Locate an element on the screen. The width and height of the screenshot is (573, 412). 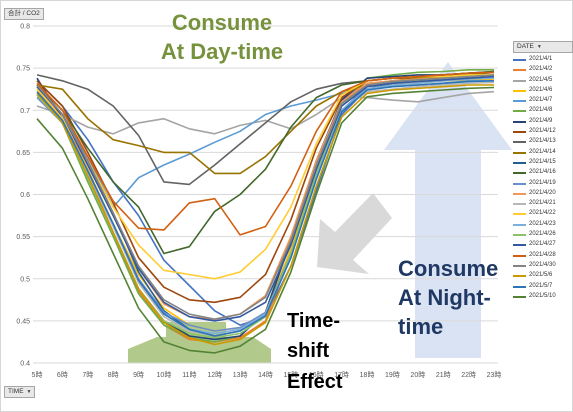
y-tick-label: 0.65 is located at coordinates (23, 153).